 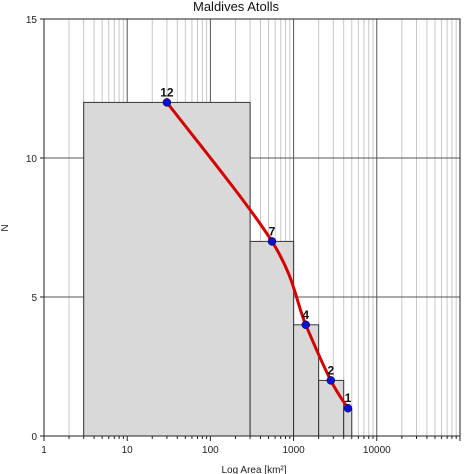 I want to click on x-tick-label: 100, so click(x=210, y=450).